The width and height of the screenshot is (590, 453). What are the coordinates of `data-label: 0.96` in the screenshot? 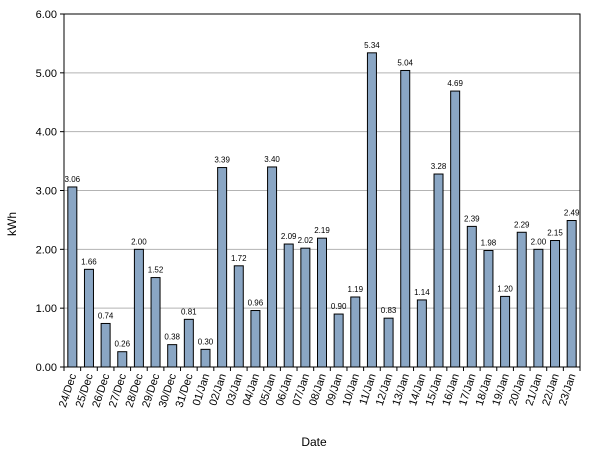 It's located at (256, 303).